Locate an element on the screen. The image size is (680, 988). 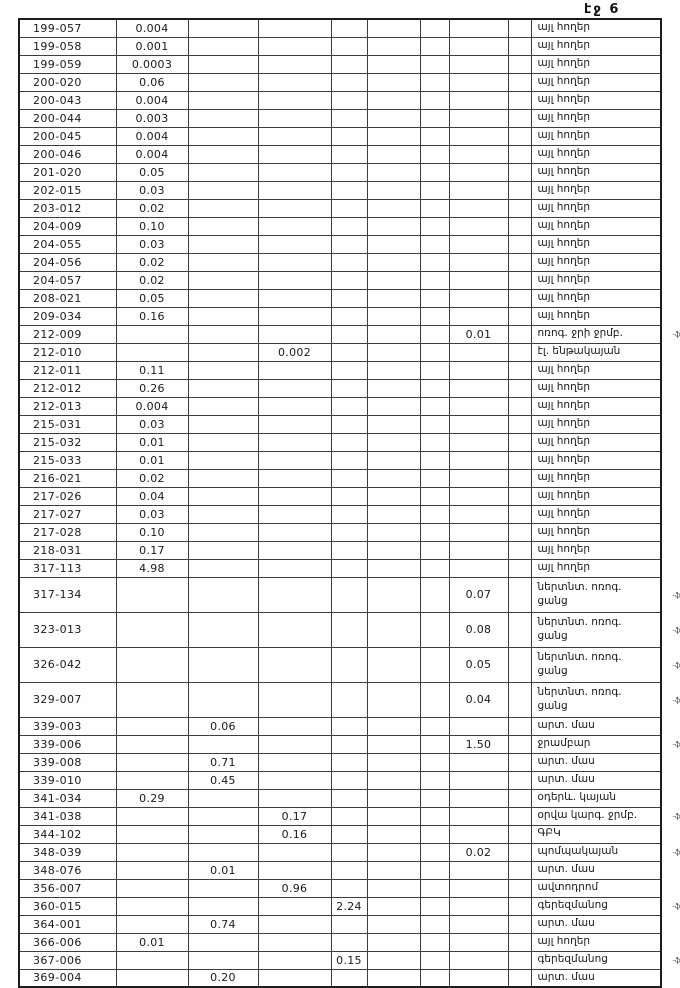
area-value-cell: 0.02 is located at coordinates (152, 280).